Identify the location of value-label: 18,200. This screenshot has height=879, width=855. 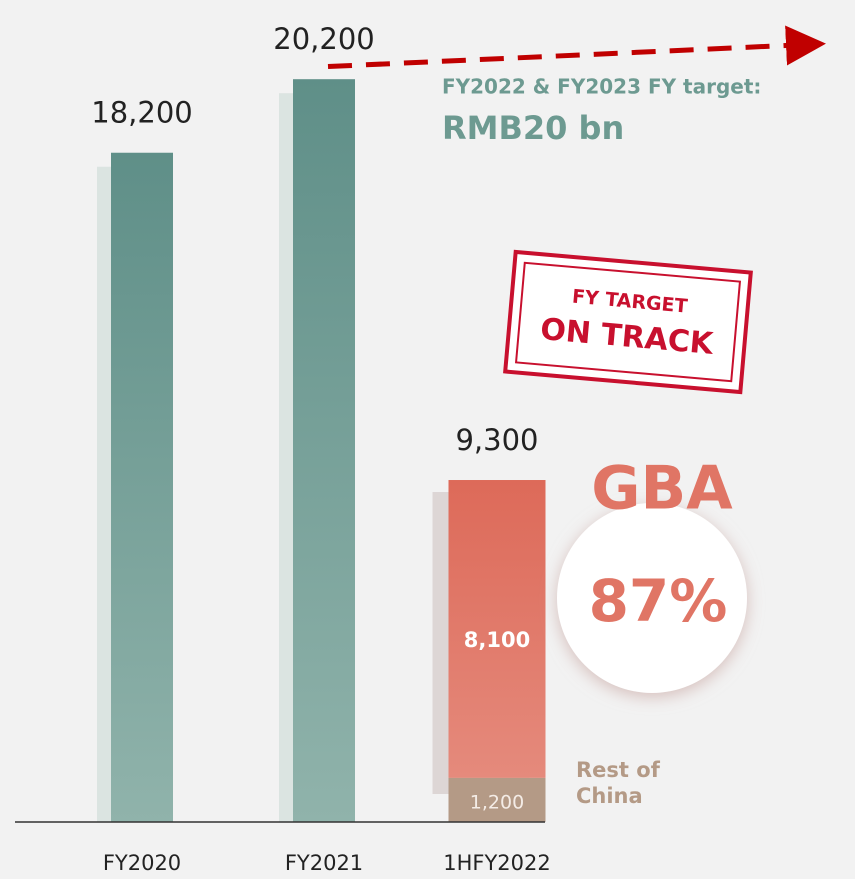
(141, 113).